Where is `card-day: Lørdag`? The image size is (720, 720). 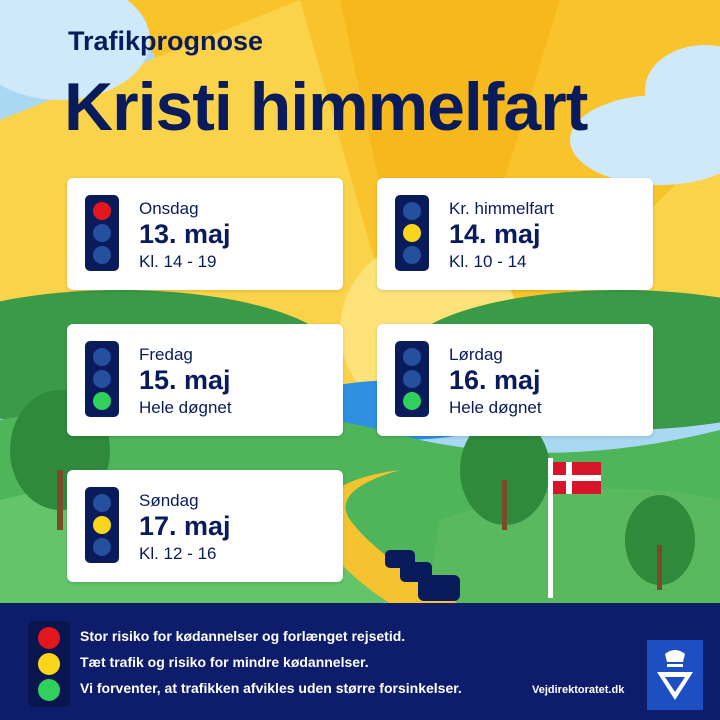
card-day: Lørdag is located at coordinates (476, 354).